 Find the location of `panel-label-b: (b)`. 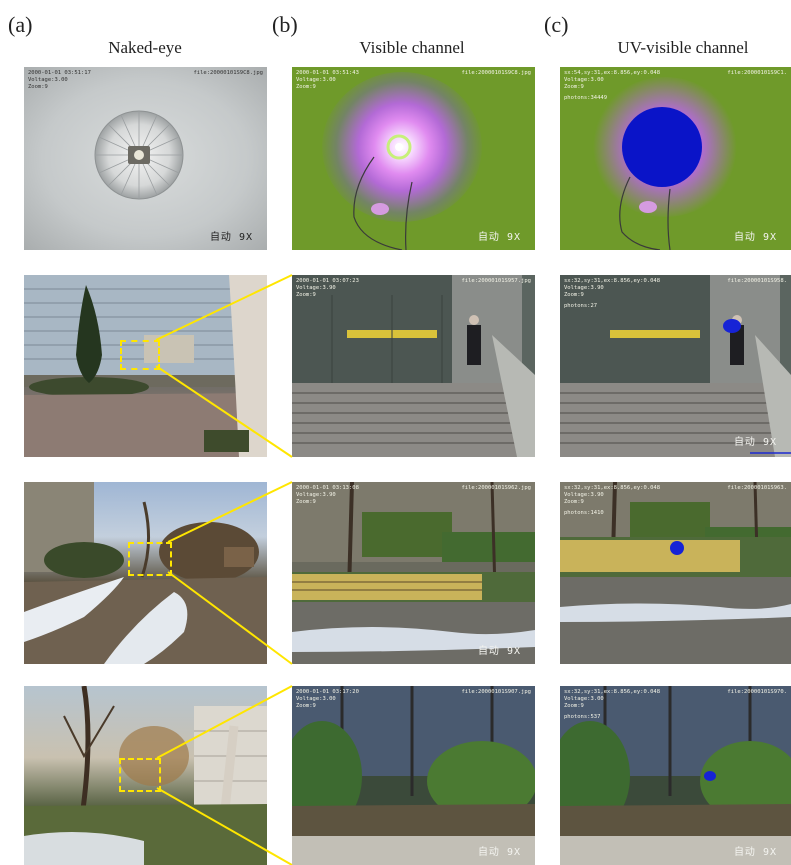

panel-label-b: (b) is located at coordinates (285, 24).